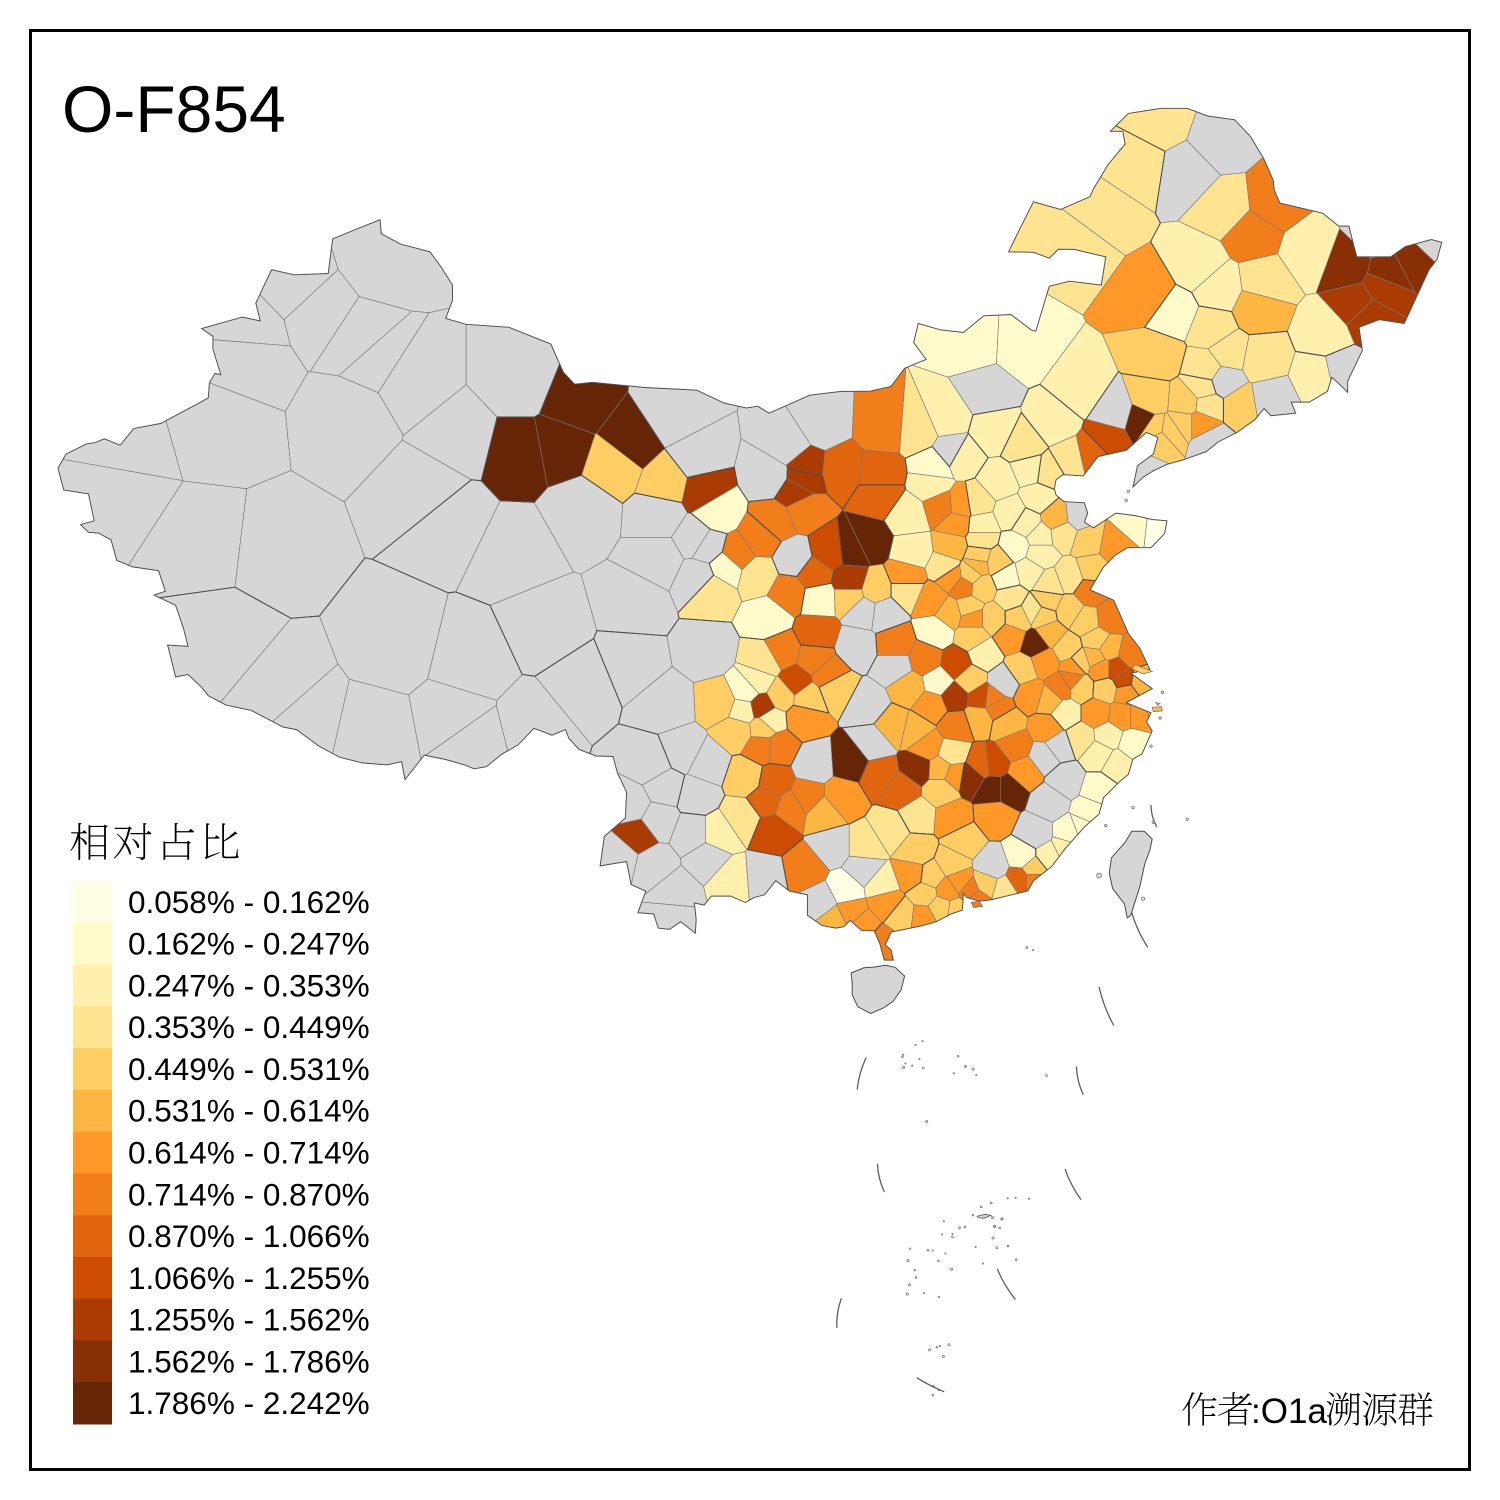  I want to click on svg-text: :O1a, so click(1289, 1411).